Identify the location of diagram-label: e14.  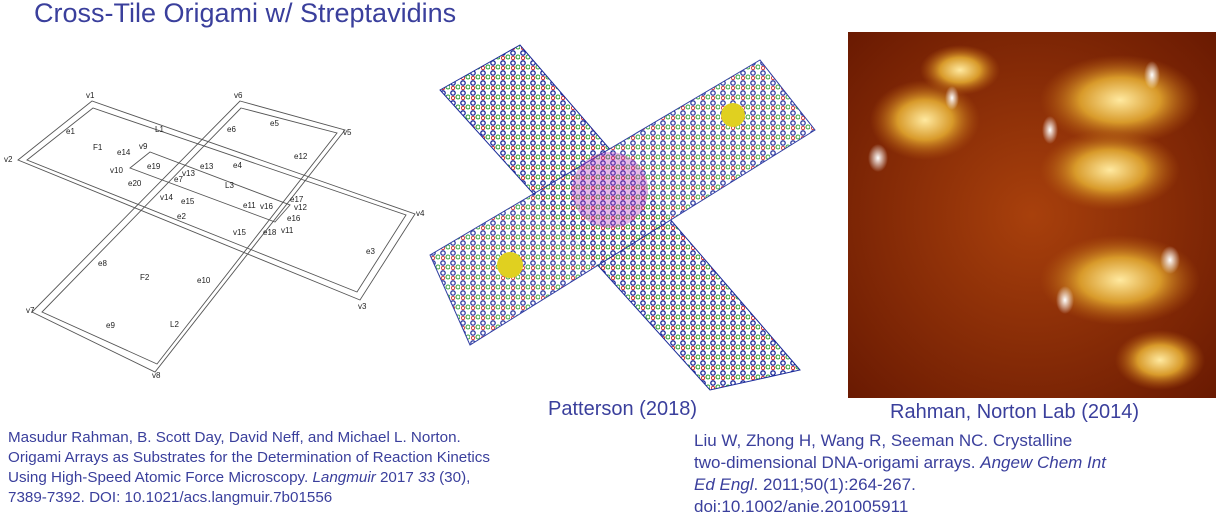
(124, 152).